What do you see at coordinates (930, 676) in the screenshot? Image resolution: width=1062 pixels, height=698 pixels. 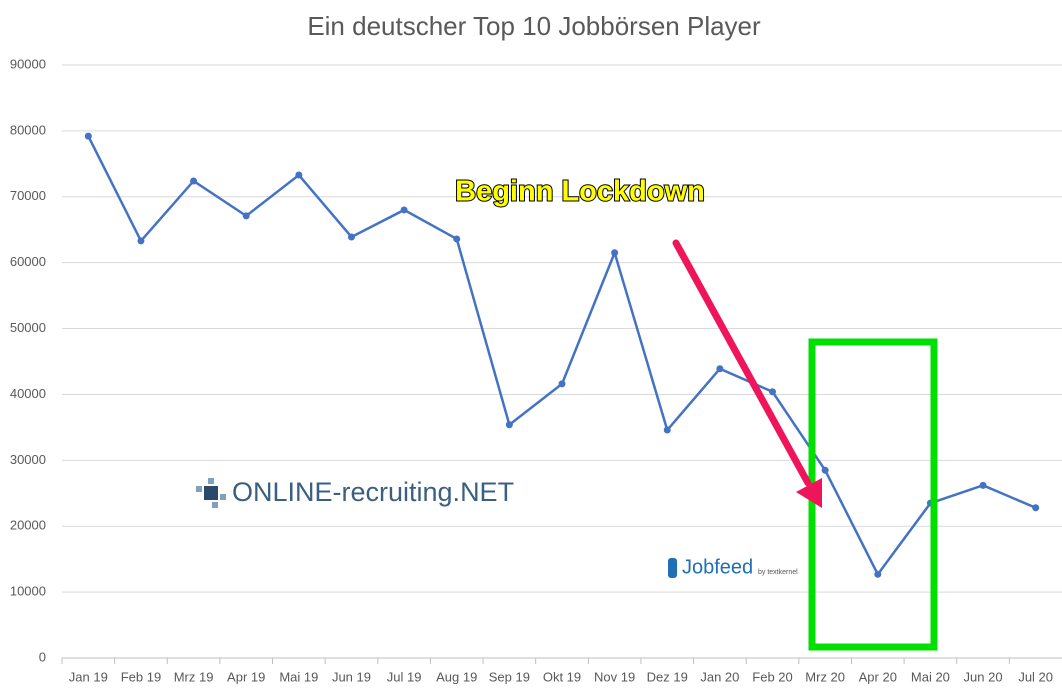 I see `x-tick-label: Mai 20` at bounding box center [930, 676].